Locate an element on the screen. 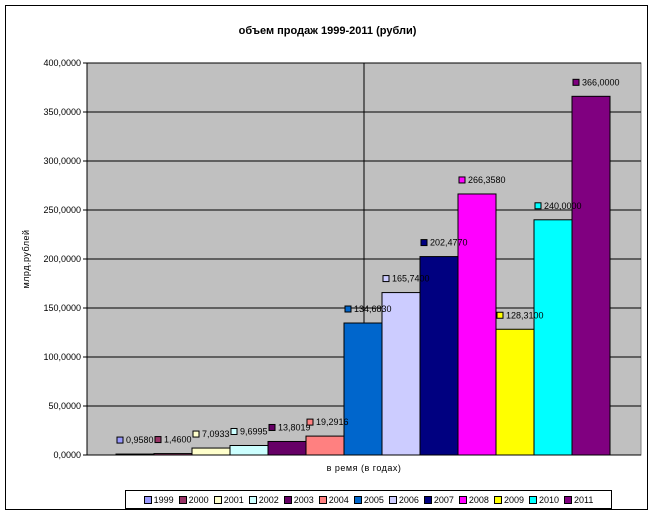  data-label-2001: 7,0933 is located at coordinates (216, 434).